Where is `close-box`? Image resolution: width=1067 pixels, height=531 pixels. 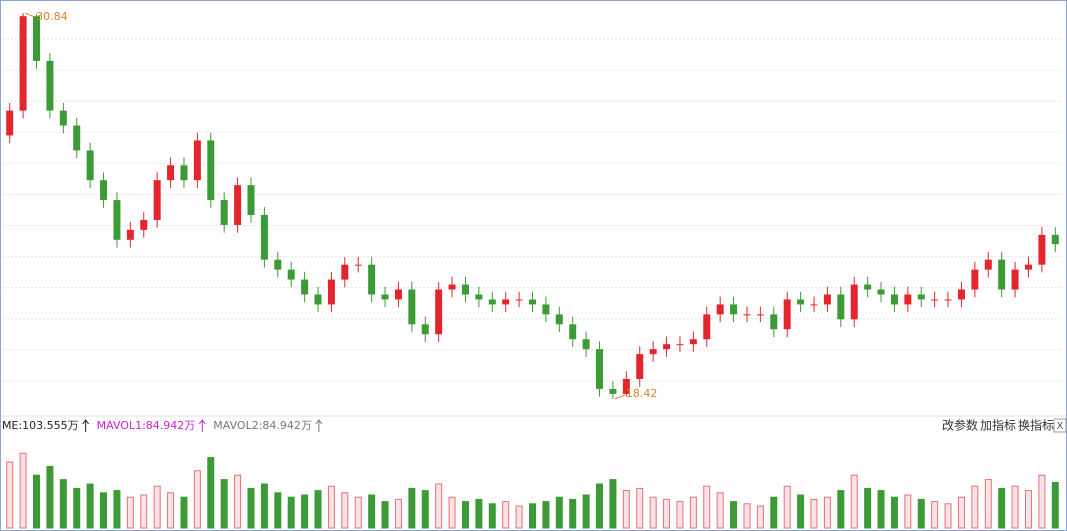 close-box is located at coordinates (1060, 425).